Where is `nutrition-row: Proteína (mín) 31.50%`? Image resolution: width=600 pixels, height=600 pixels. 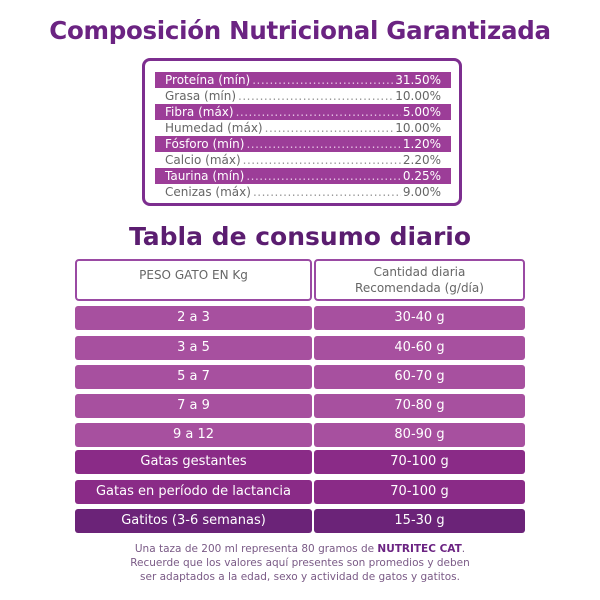
nutrition-row: Proteína (mín) 31.50% is located at coordinates (303, 80).